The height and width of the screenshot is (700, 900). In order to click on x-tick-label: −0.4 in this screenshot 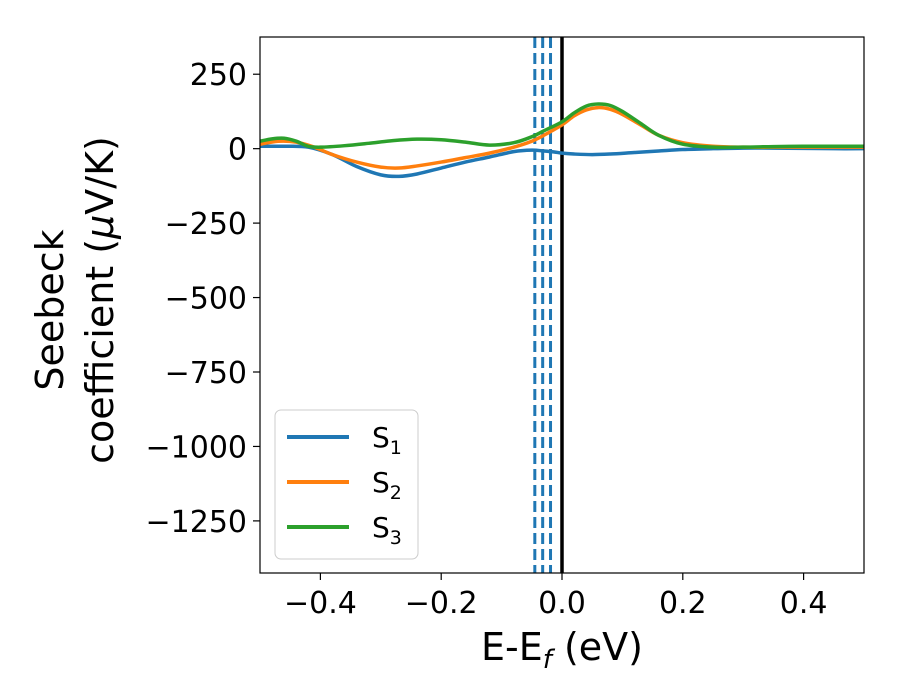, I will do `click(320, 603)`.